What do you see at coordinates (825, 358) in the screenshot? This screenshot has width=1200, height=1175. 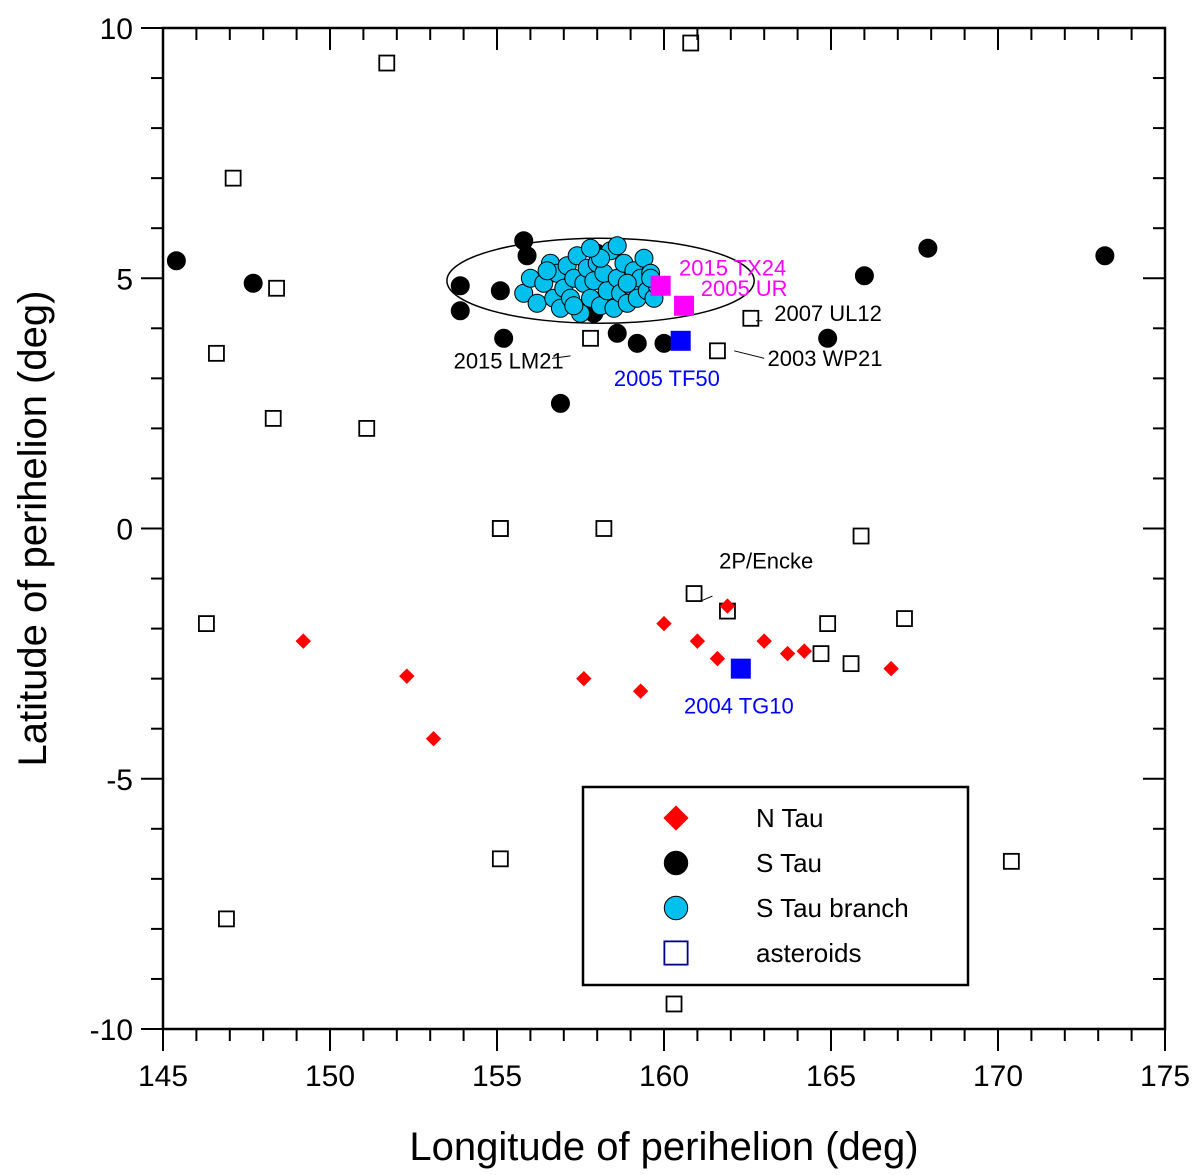 I see `annotation-label: 2003 WP21` at bounding box center [825, 358].